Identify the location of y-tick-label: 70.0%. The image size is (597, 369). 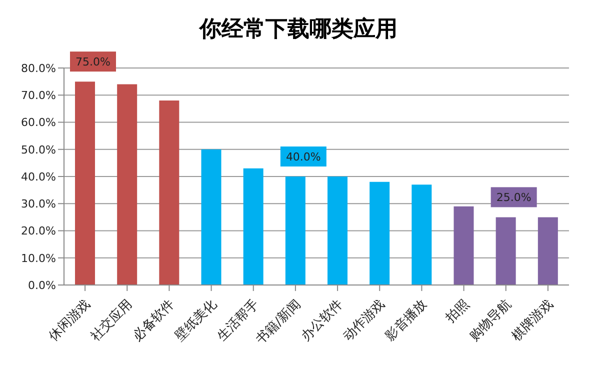
(38, 95).